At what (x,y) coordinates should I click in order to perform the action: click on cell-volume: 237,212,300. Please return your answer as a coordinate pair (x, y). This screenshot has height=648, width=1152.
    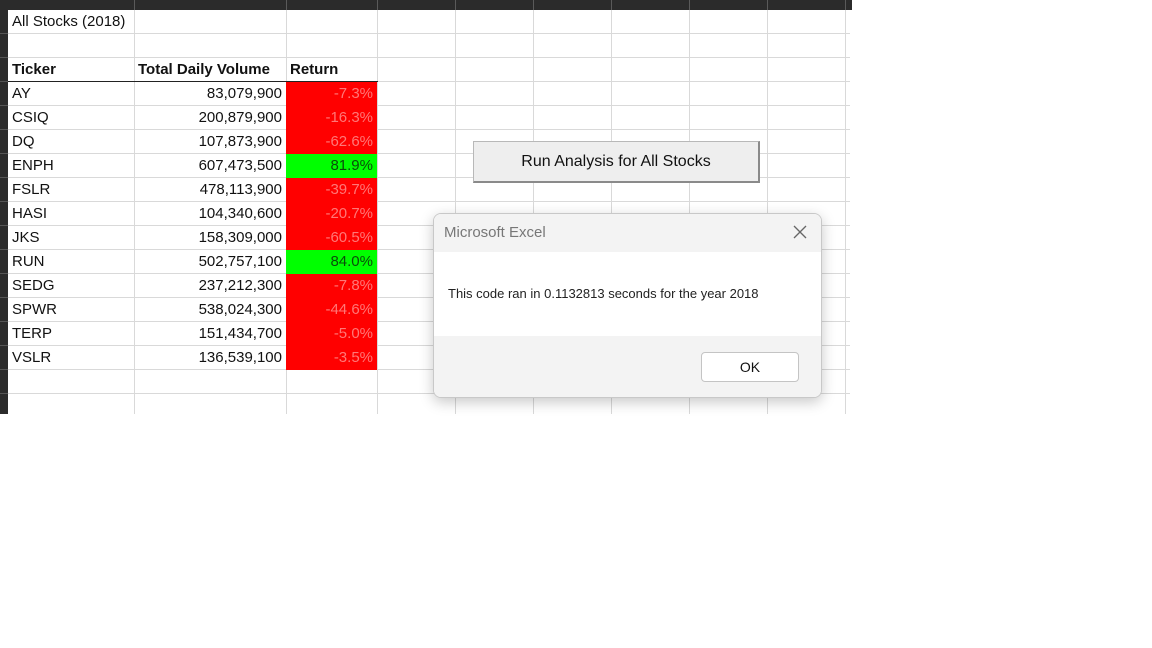
    Looking at the image, I should click on (240, 285).